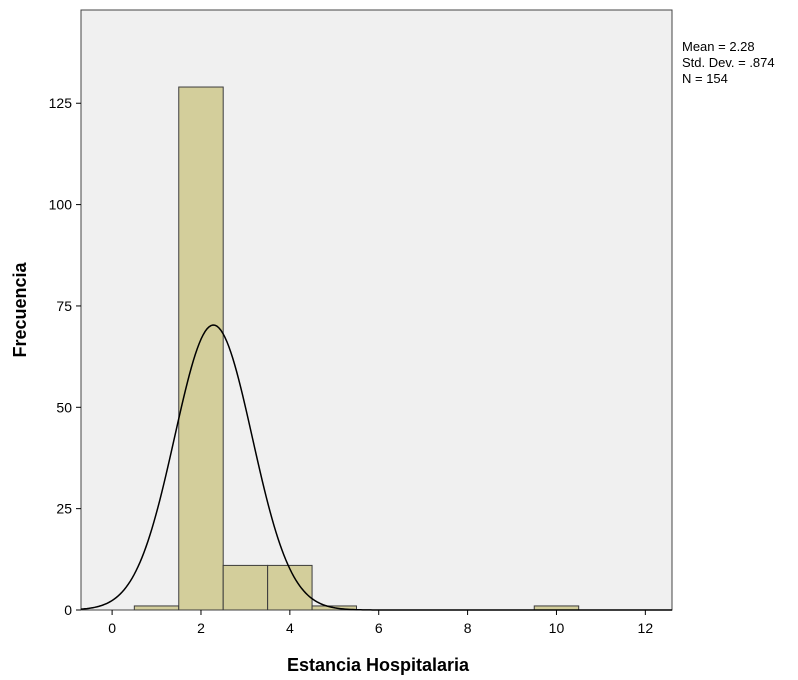 This screenshot has width=798, height=680. Describe the element at coordinates (379, 628) in the screenshot. I see `x-tick-label: 6` at that location.